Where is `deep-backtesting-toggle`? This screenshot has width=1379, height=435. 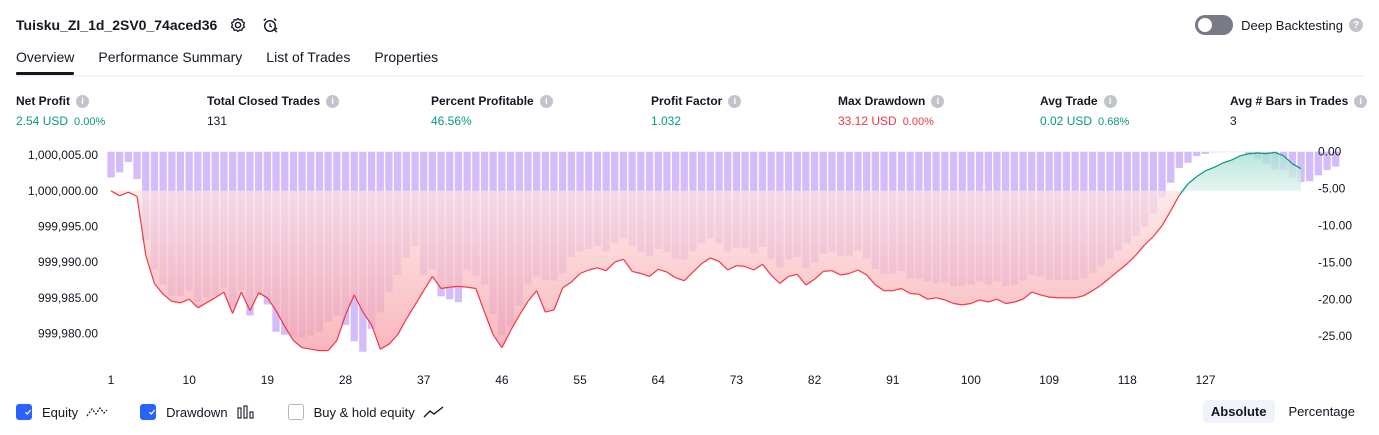 deep-backtesting-toggle is located at coordinates (1214, 25).